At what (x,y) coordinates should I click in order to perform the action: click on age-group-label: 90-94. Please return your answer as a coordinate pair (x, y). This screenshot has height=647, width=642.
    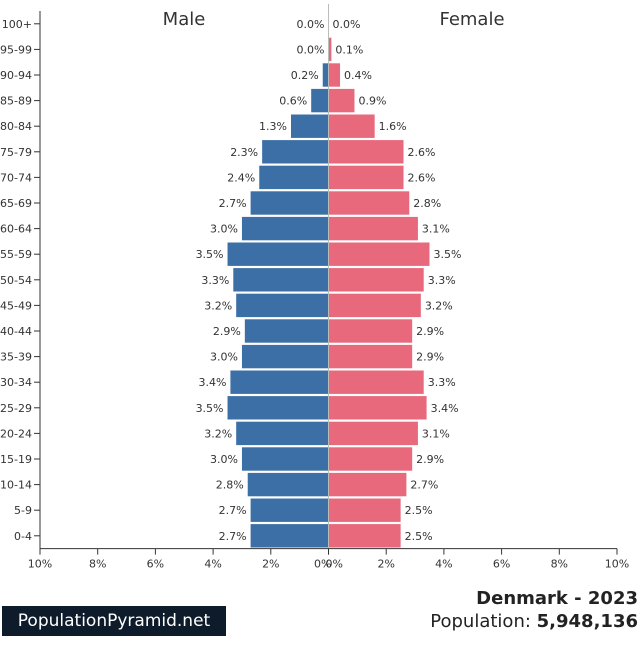
    Looking at the image, I should click on (16, 75).